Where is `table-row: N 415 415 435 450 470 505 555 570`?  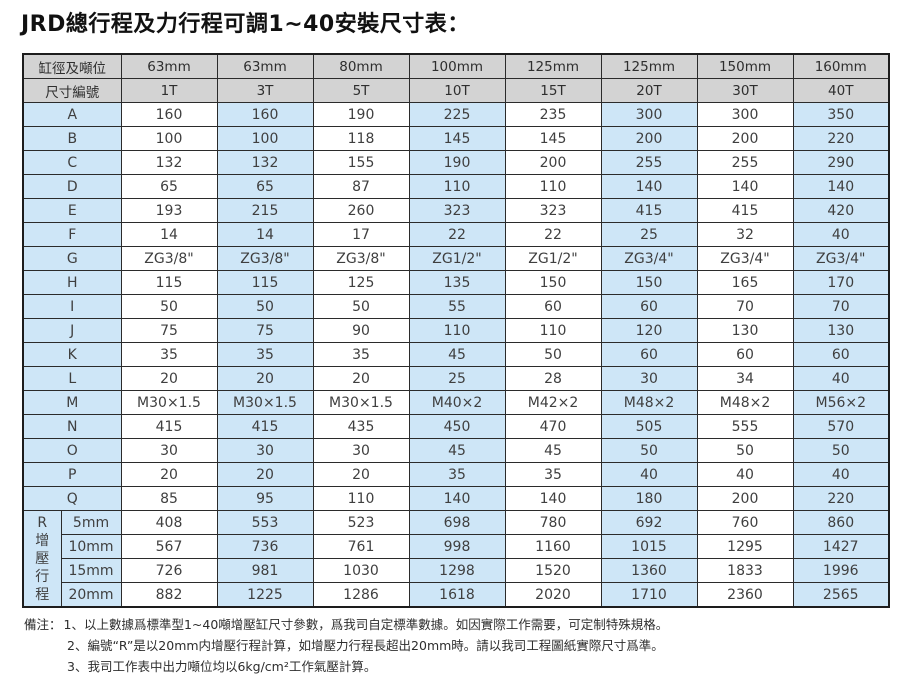
table-row: N 415 415 435 450 470 505 555 570 is located at coordinates (456, 426).